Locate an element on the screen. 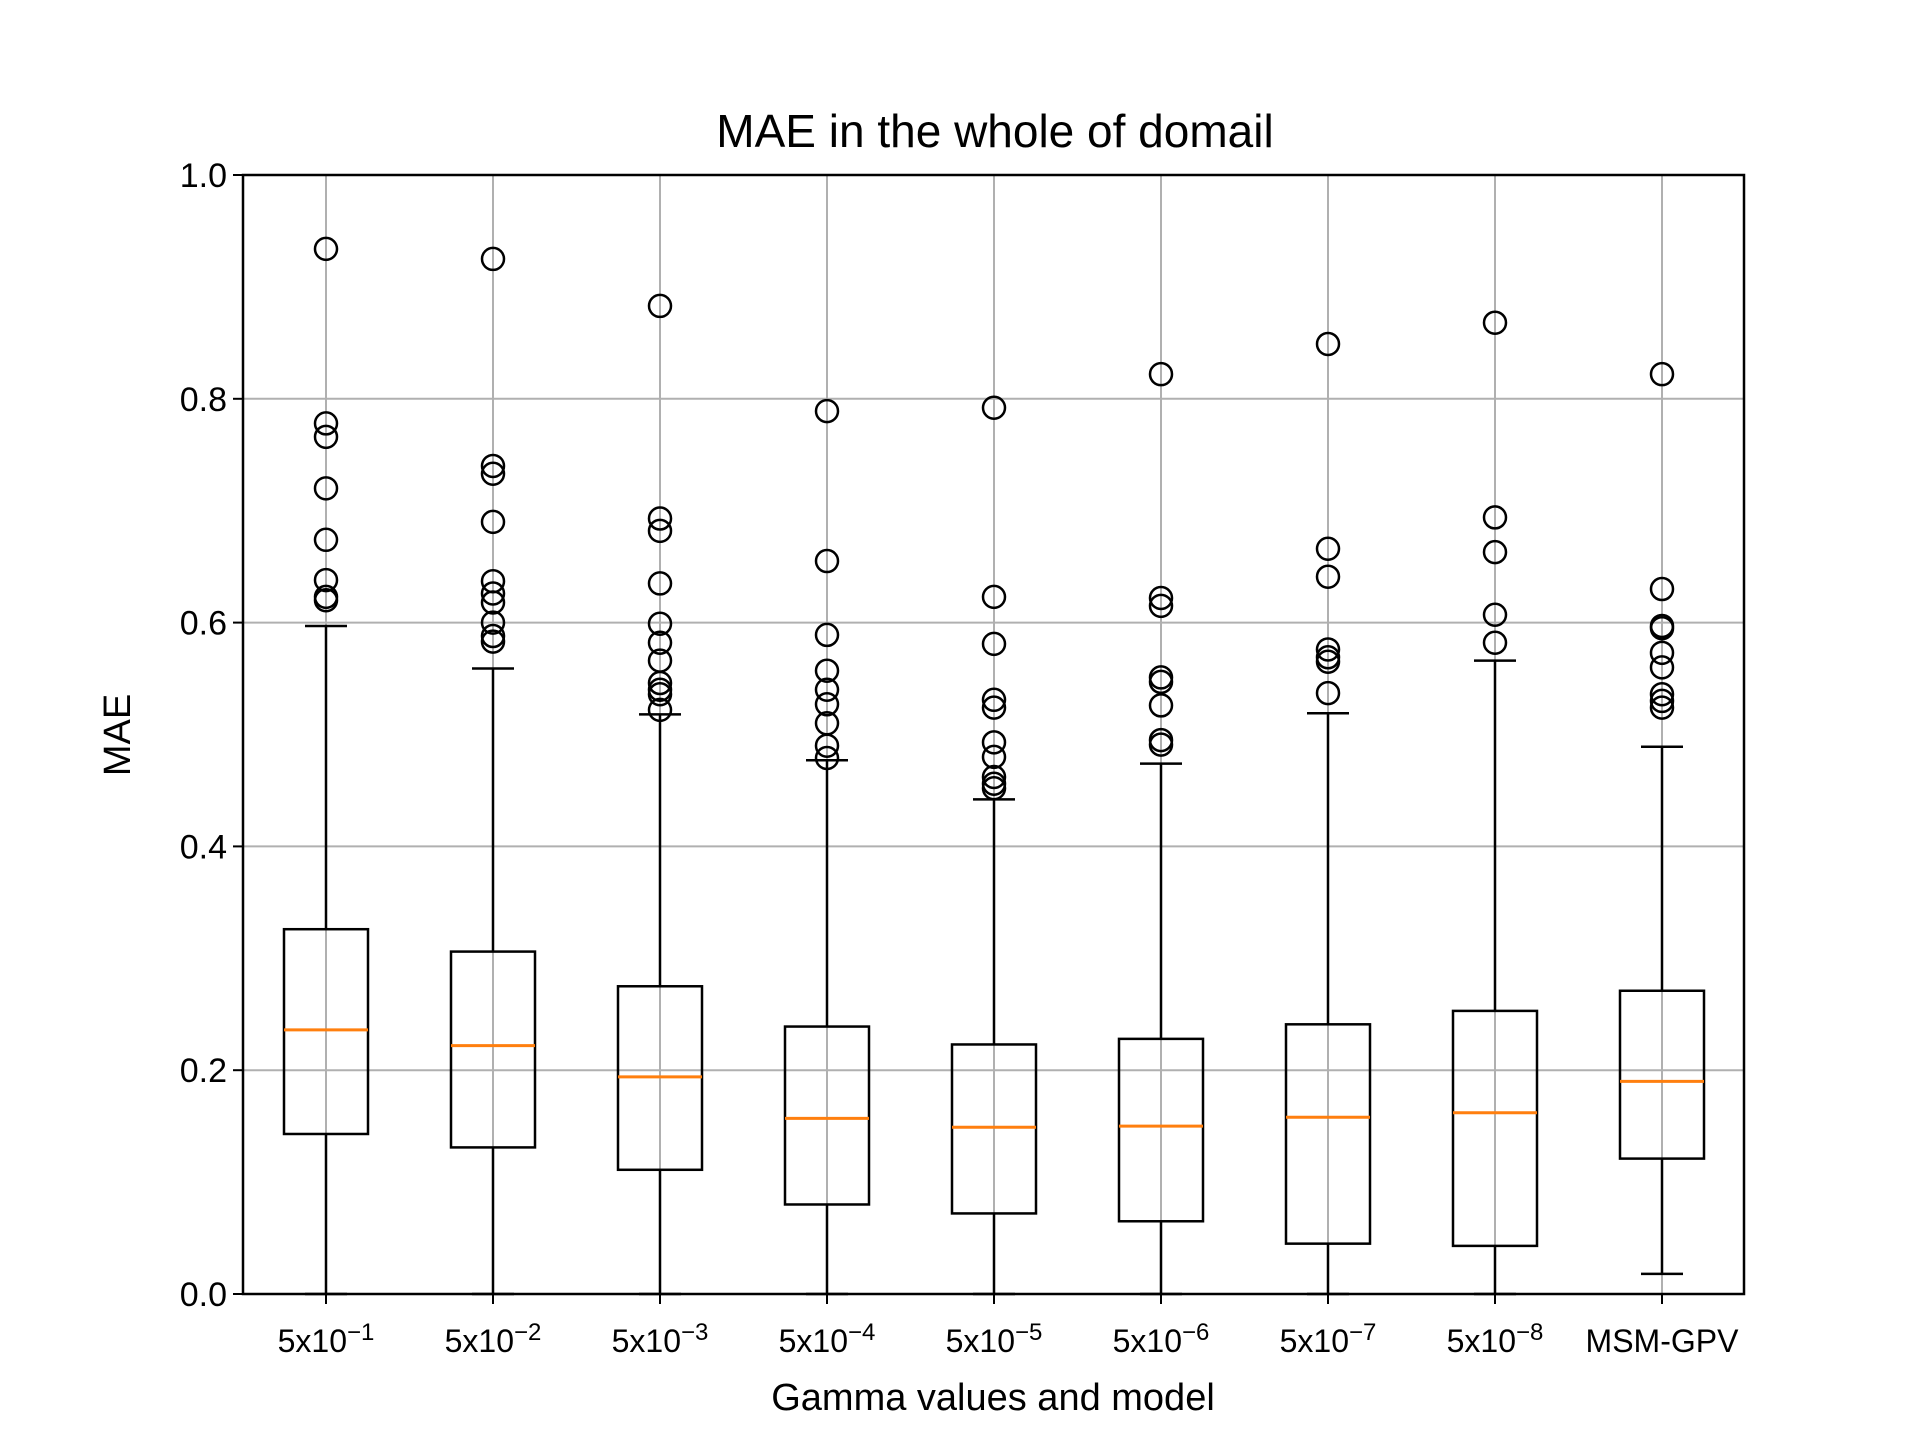  y-tick-label: 0.4 is located at coordinates (203, 847).